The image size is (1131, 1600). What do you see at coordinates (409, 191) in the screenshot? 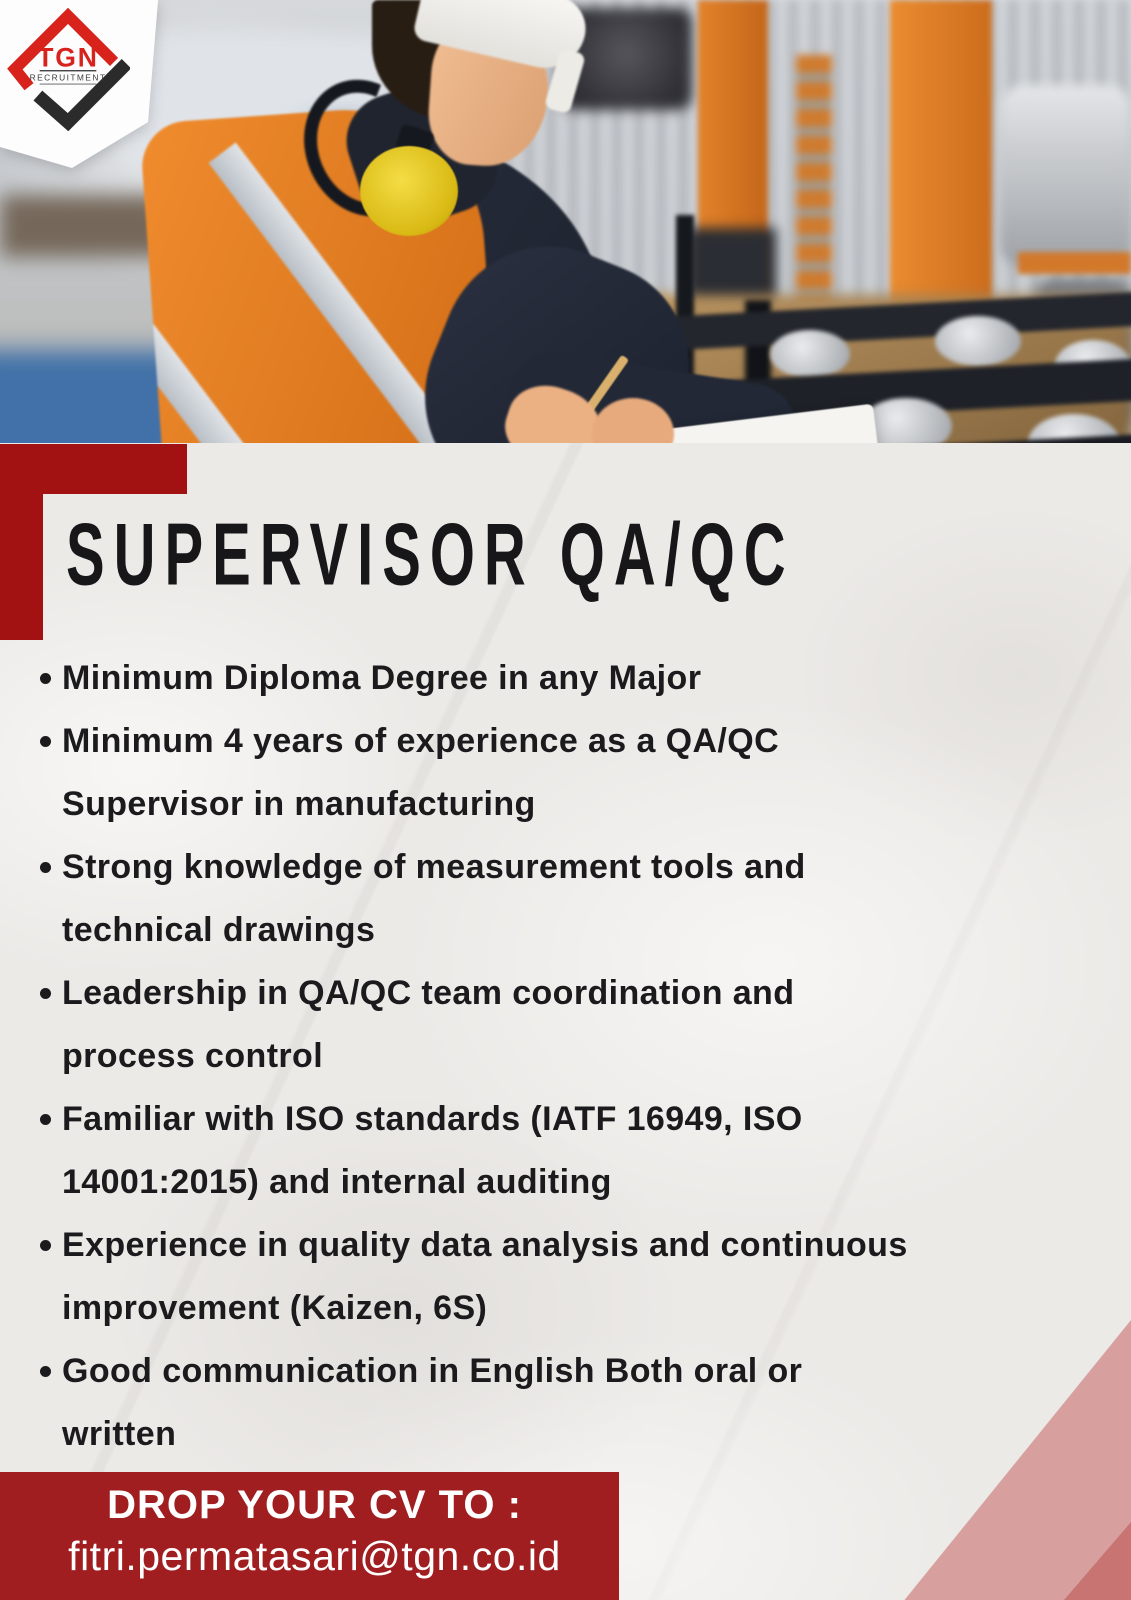
I see `yellow-earmuff` at bounding box center [409, 191].